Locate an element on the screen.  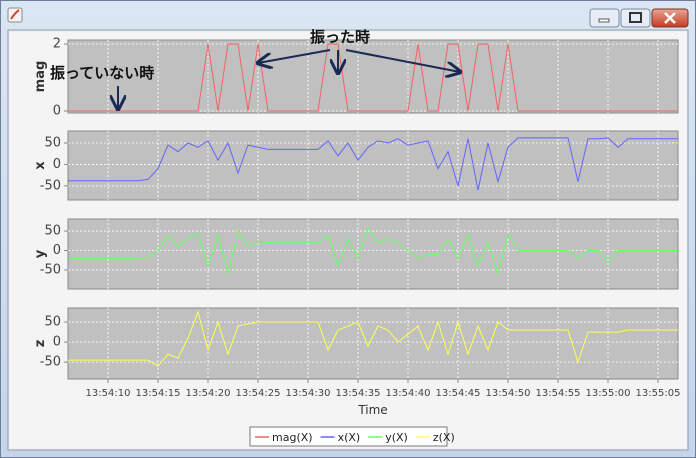
close-icon is located at coordinates (670, 18).